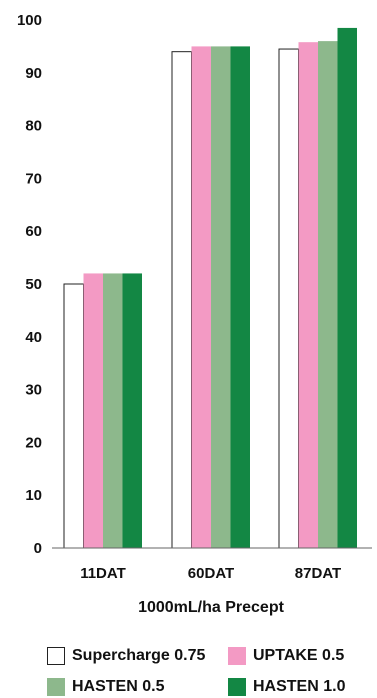 This screenshot has height=698, width=377. Describe the element at coordinates (237, 656) in the screenshot. I see `legend-swatch-uptake` at that location.